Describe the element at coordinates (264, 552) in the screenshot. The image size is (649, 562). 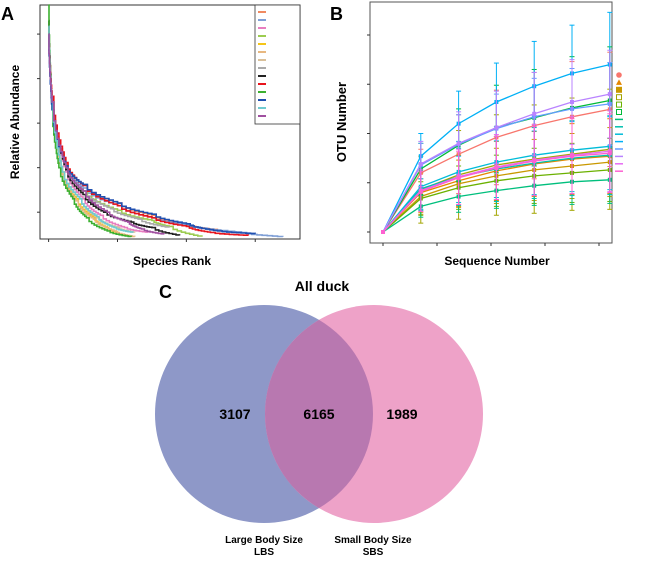
I see `venn-lbs-abbr: LBS` at that location.